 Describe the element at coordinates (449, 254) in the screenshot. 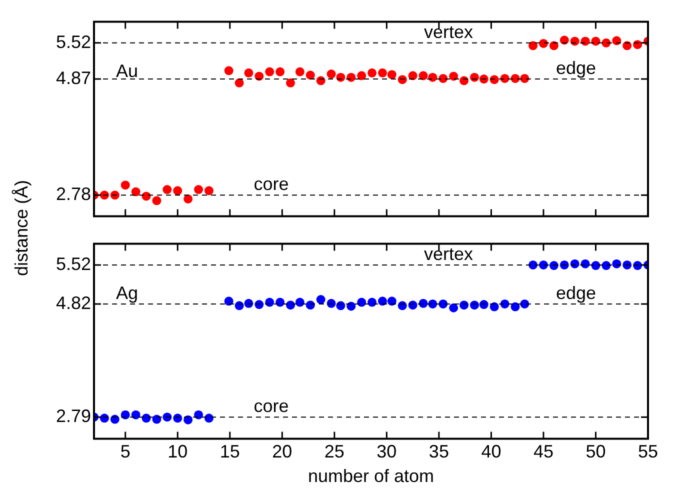

I see `ref-line-label: vertex` at that location.